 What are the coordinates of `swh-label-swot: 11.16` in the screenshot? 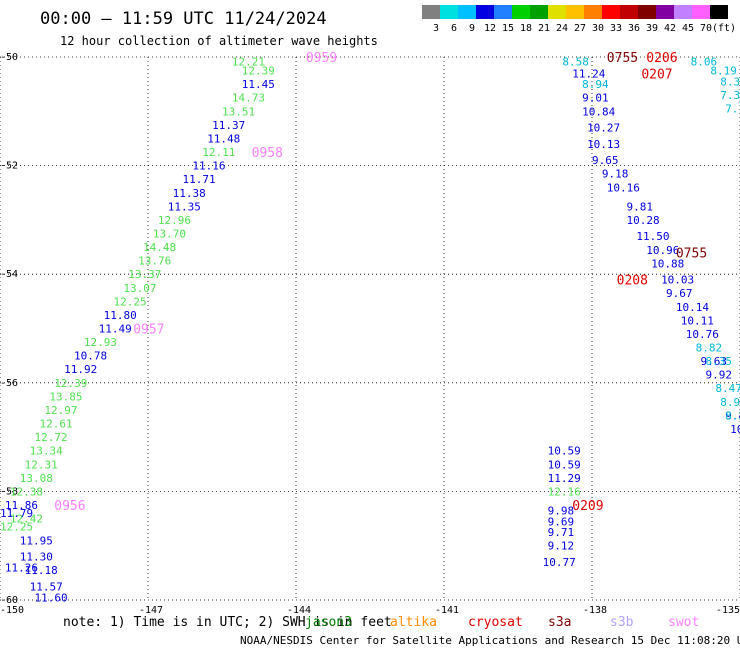 It's located at (208, 166).